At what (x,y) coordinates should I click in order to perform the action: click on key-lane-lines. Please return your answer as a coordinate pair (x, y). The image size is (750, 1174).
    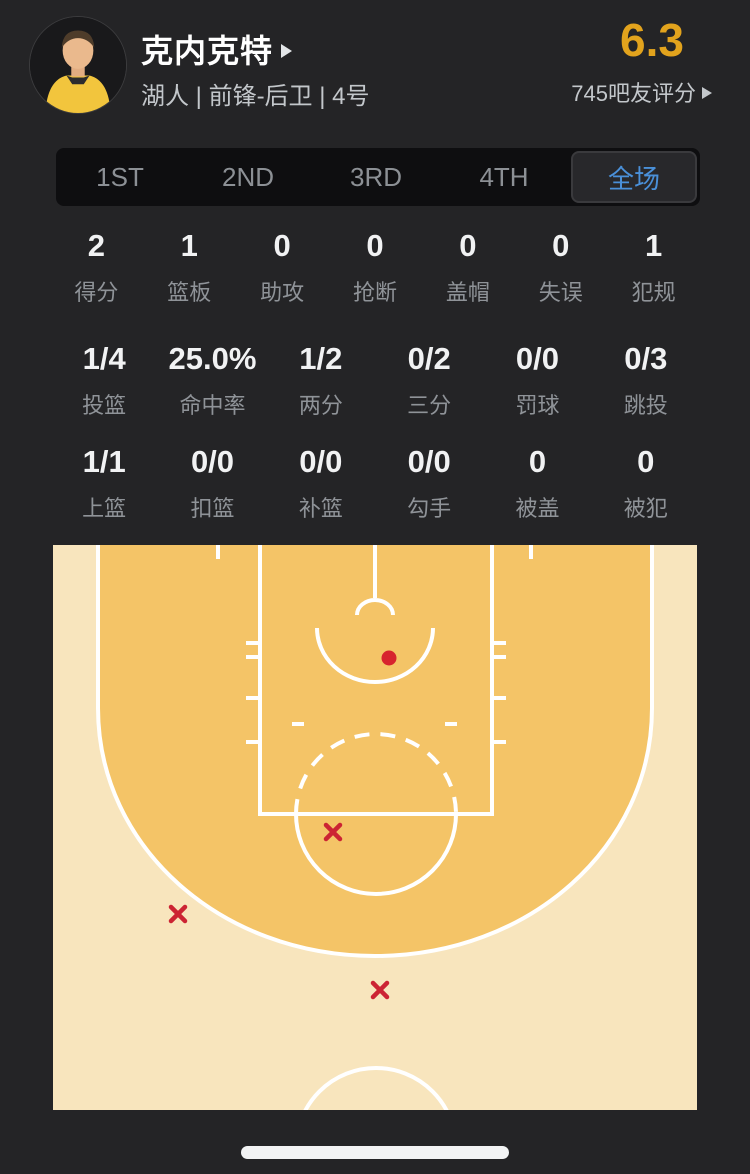
    Looking at the image, I should click on (376, 680).